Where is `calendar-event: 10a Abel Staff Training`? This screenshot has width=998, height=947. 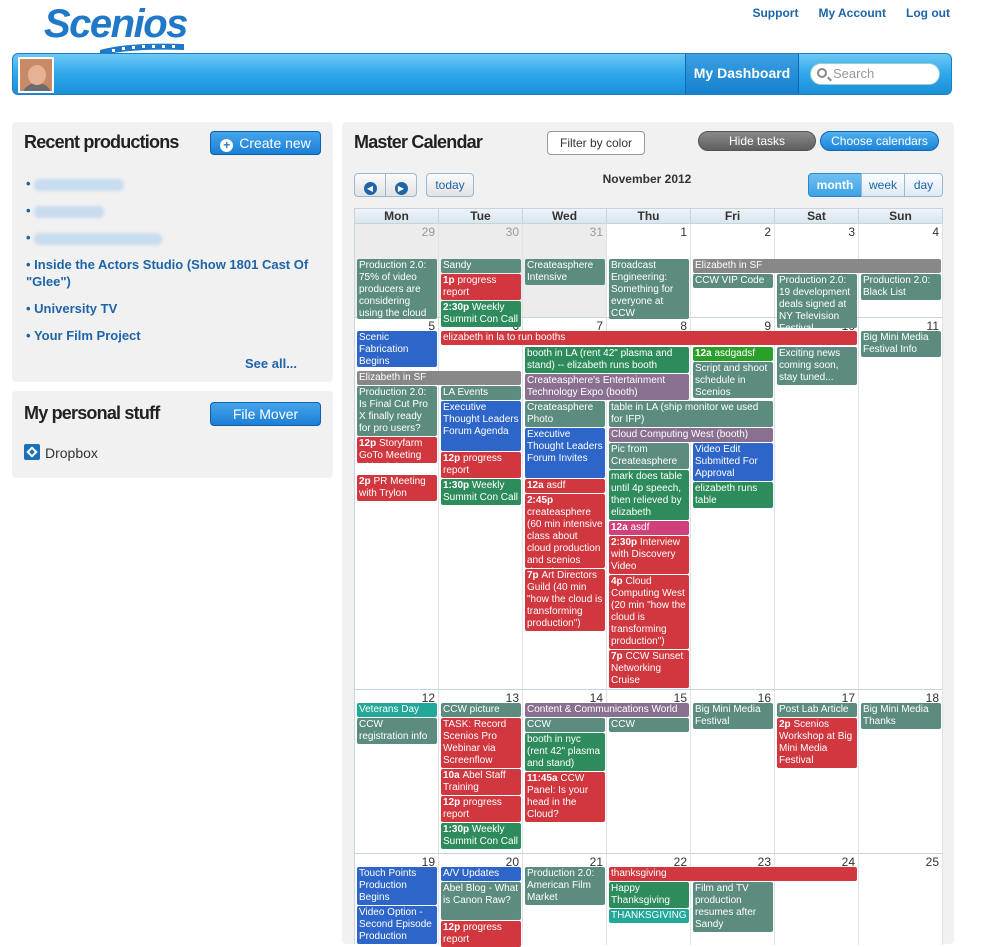 calendar-event: 10a Abel Staff Training is located at coordinates (481, 782).